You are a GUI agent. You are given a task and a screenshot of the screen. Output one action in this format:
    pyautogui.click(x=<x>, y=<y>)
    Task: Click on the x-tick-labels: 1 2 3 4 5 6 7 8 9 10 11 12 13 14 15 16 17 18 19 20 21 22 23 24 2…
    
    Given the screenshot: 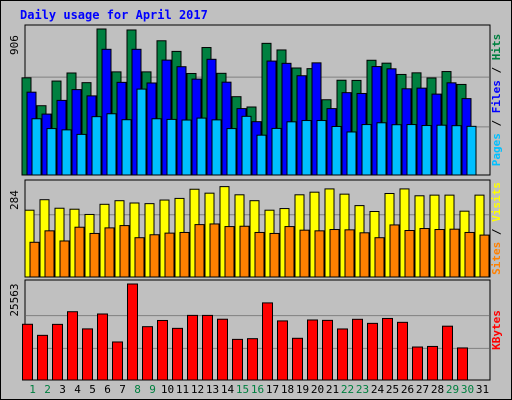 What is the action you would take?
    pyautogui.click(x=259, y=389)
    